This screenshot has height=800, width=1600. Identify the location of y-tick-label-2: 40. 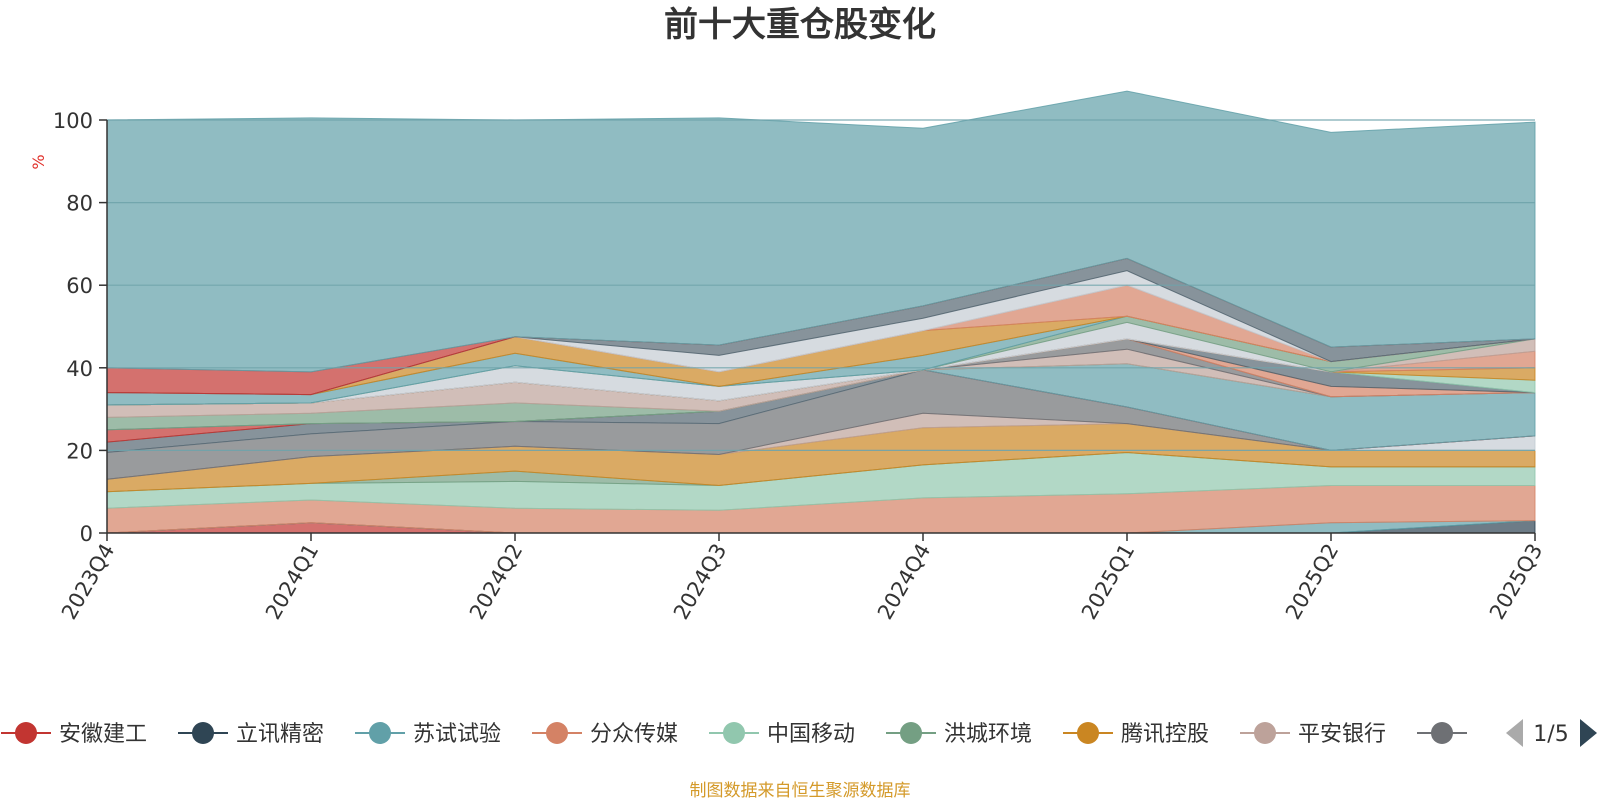
(79, 369).